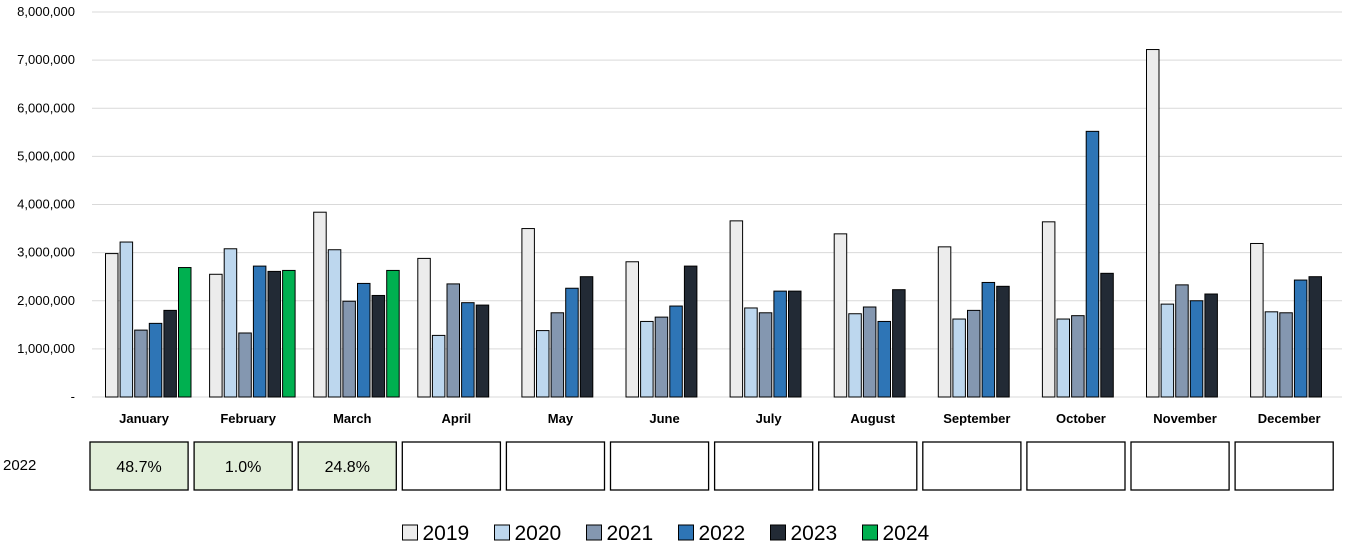  Describe the element at coordinates (870, 532) in the screenshot. I see `legend-swatch-2024` at that location.